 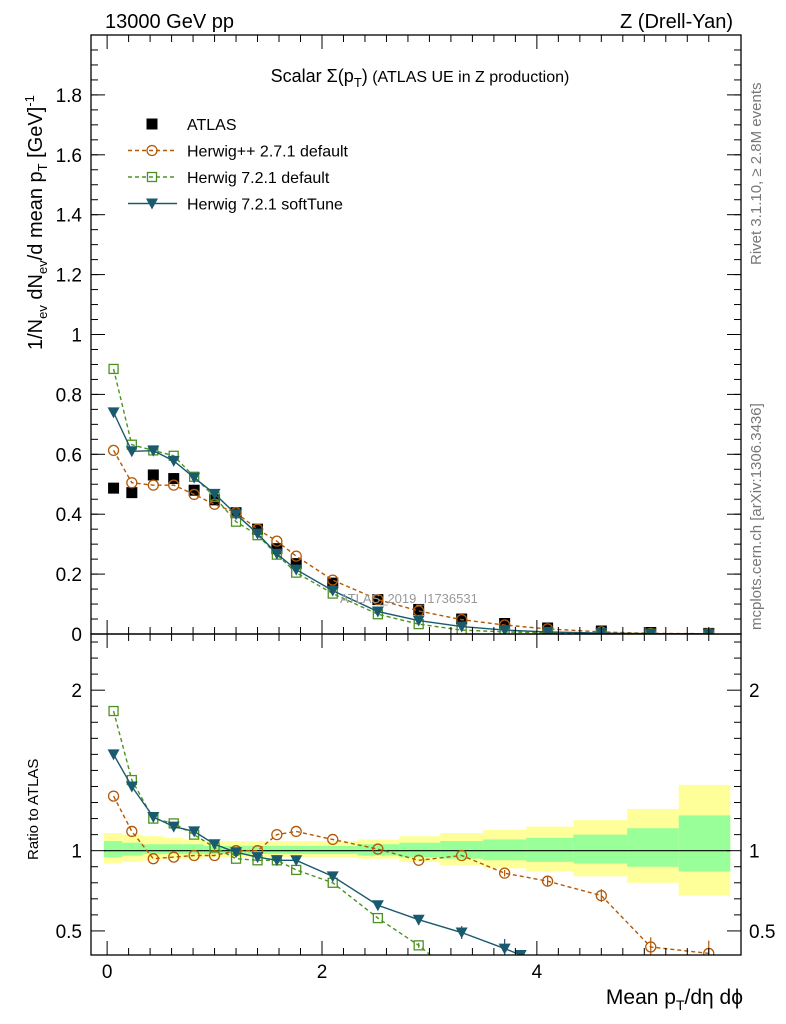 I want to click on uncertainty-bands, so click(x=417, y=840).